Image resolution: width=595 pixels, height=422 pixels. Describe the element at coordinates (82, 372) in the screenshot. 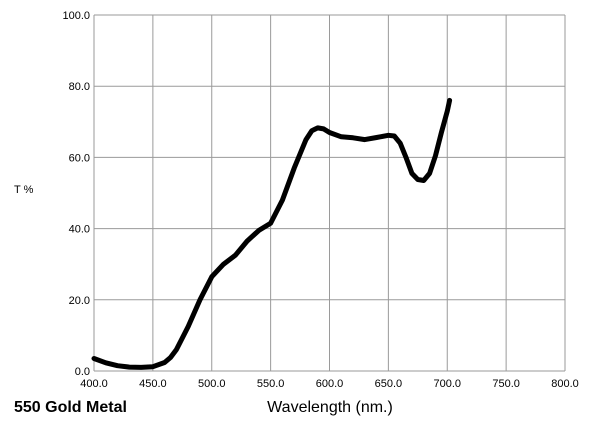

I see `y-tick-label: 0.0` at that location.